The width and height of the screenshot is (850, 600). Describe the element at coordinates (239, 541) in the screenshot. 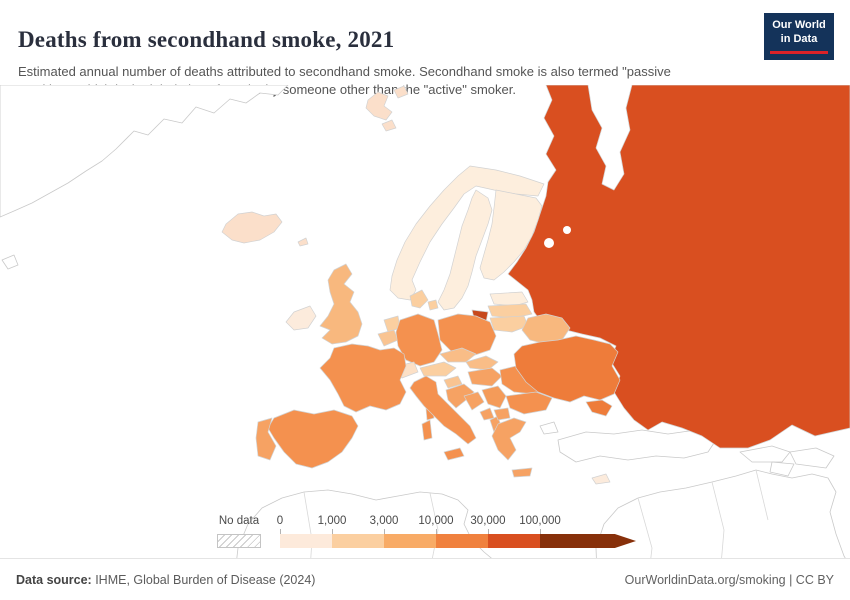

I see `legend-no-data-swatch` at that location.